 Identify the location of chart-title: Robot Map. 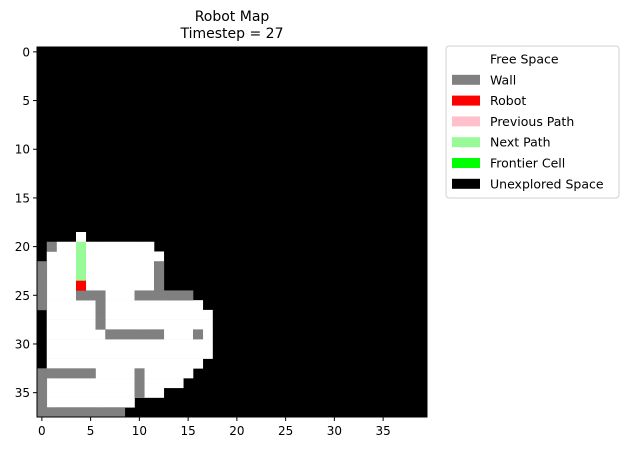
(232, 17).